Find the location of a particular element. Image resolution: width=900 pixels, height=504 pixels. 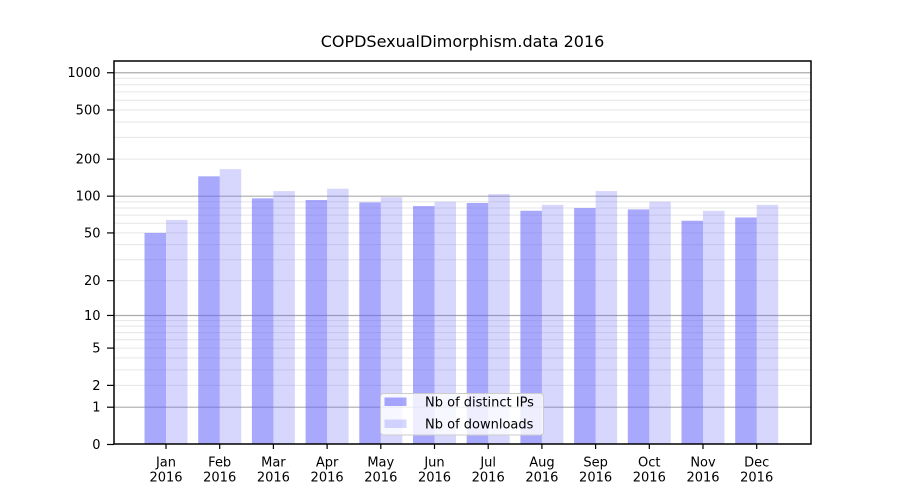

y-tick-label-100: 100 is located at coordinates (88, 197).